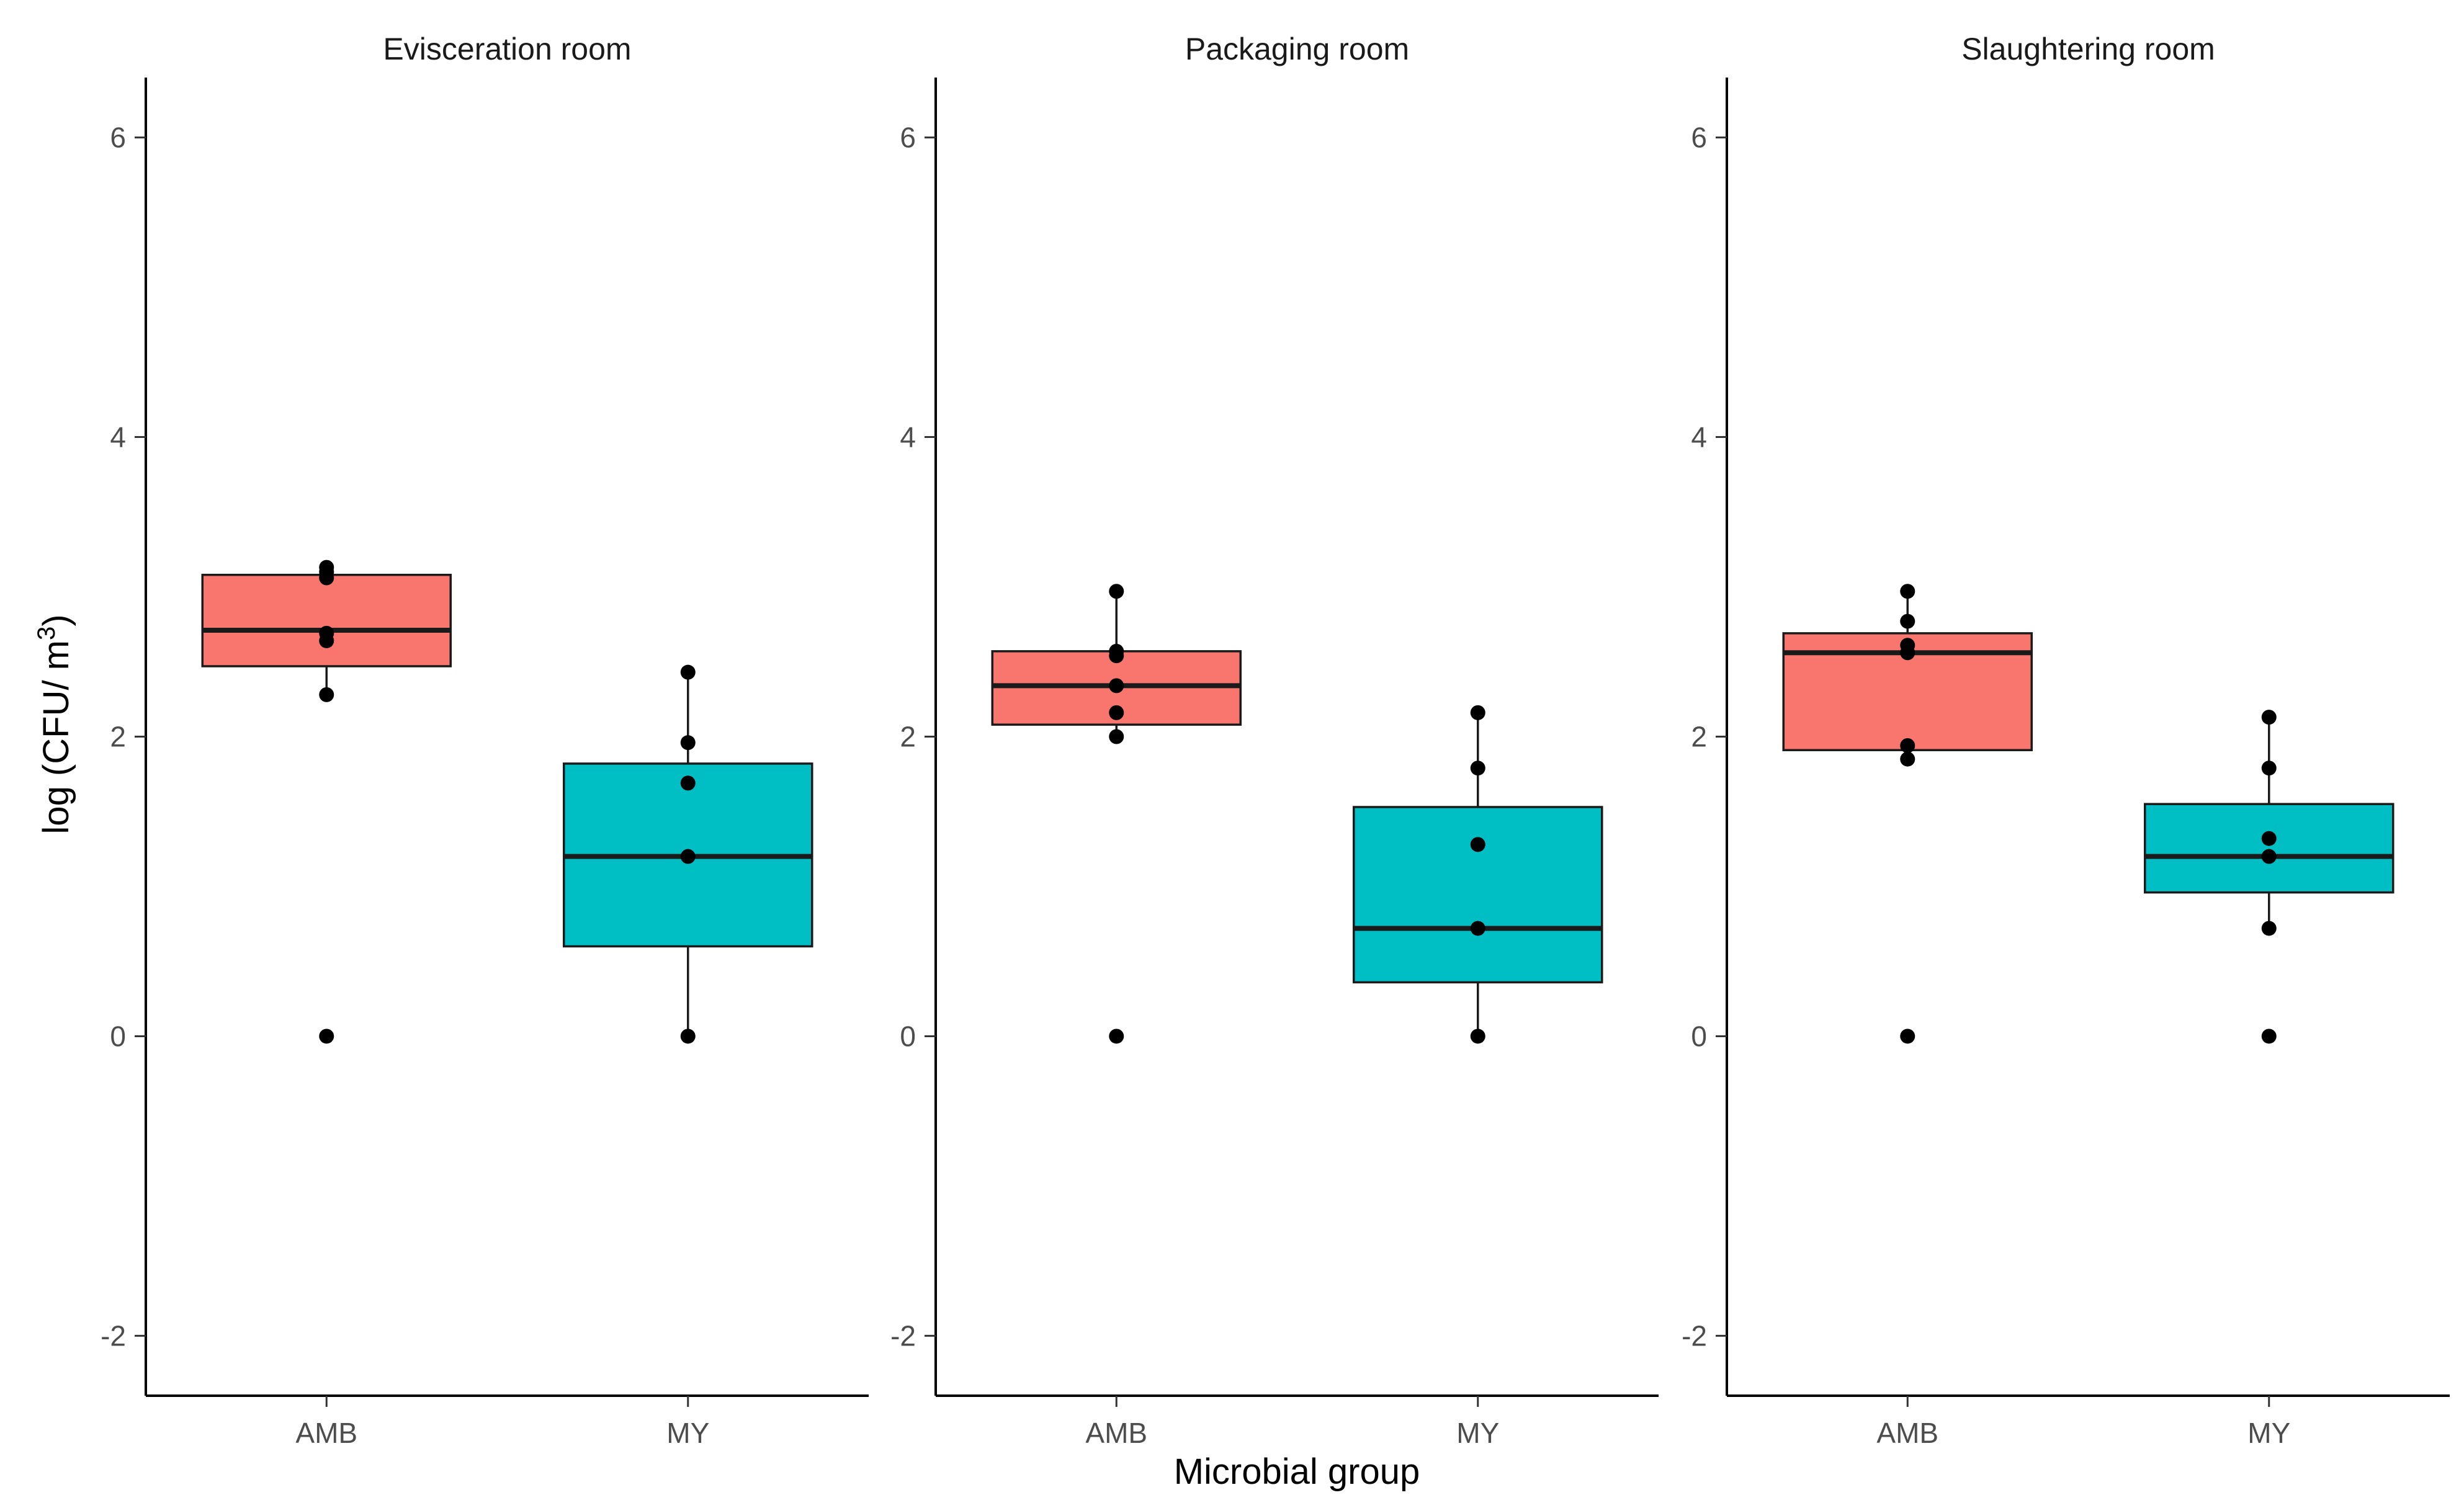 This screenshot has height=1508, width=2464. Describe the element at coordinates (56, 620) in the screenshot. I see `y-axis-title-suffix: )` at that location.